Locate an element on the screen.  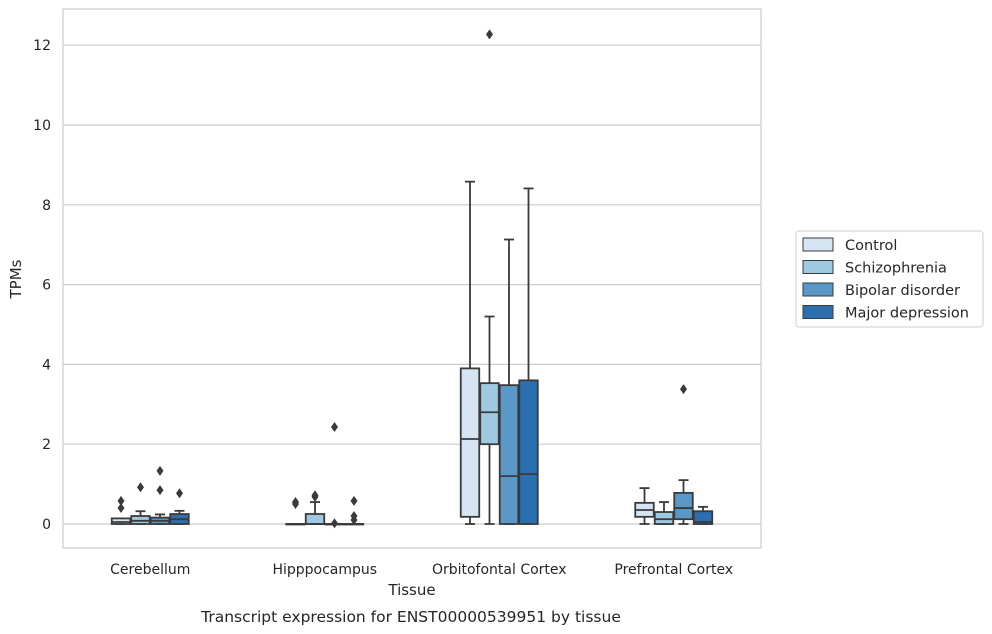
y-axis-label: TPMs is located at coordinates (16, 279).